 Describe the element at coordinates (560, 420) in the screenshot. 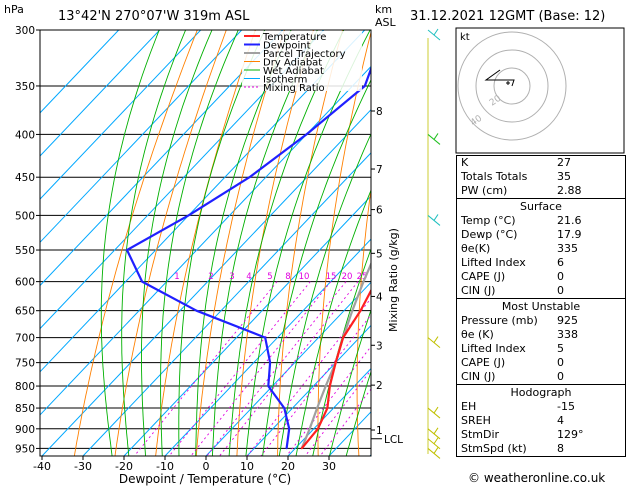

I see `hodograph-stat-value: 4` at that location.